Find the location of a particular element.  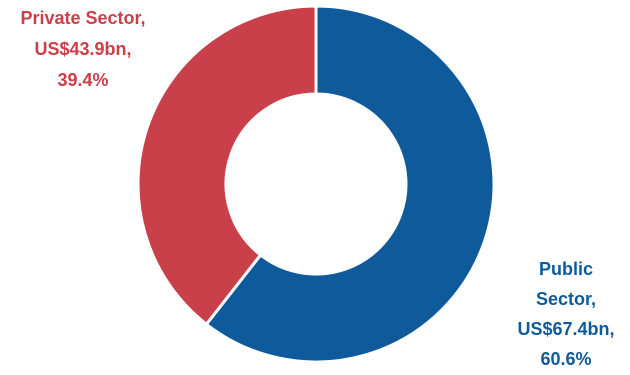

slice-label-line: US$67.4bn, is located at coordinates (565, 329).